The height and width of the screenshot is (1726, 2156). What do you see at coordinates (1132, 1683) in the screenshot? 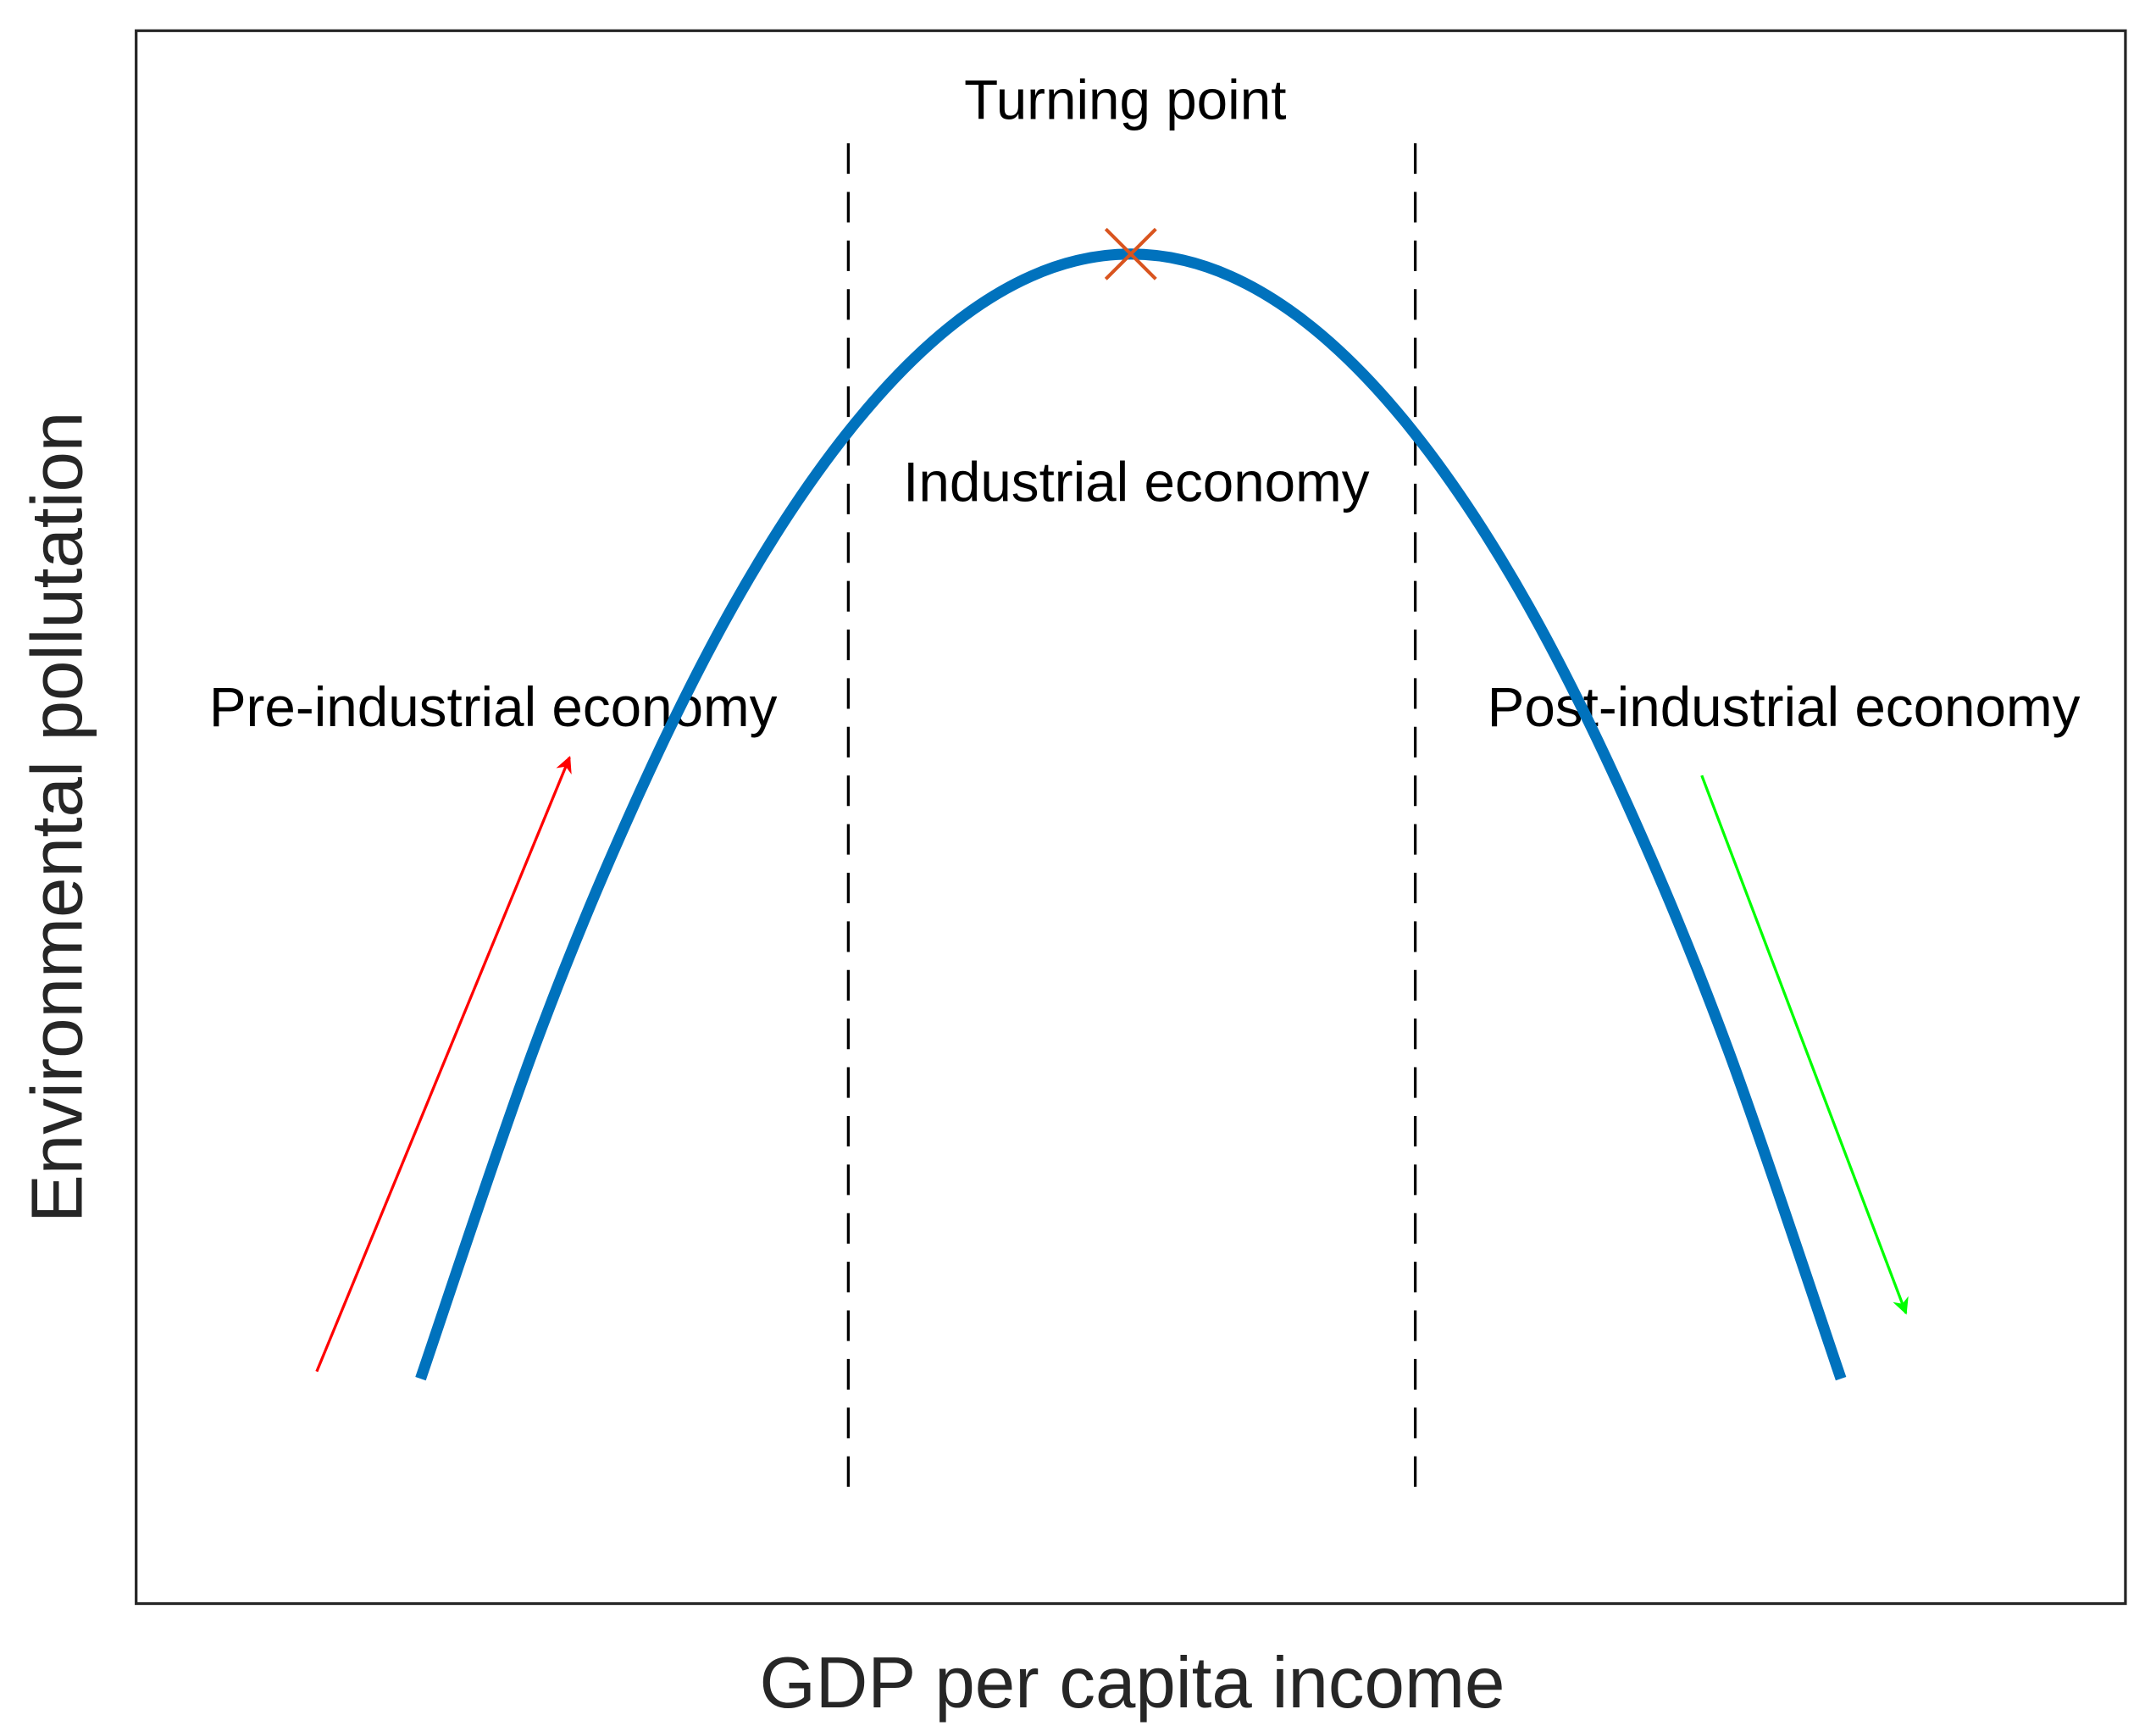
I see `x-axis-label: GDP per capita income` at bounding box center [1132, 1683].